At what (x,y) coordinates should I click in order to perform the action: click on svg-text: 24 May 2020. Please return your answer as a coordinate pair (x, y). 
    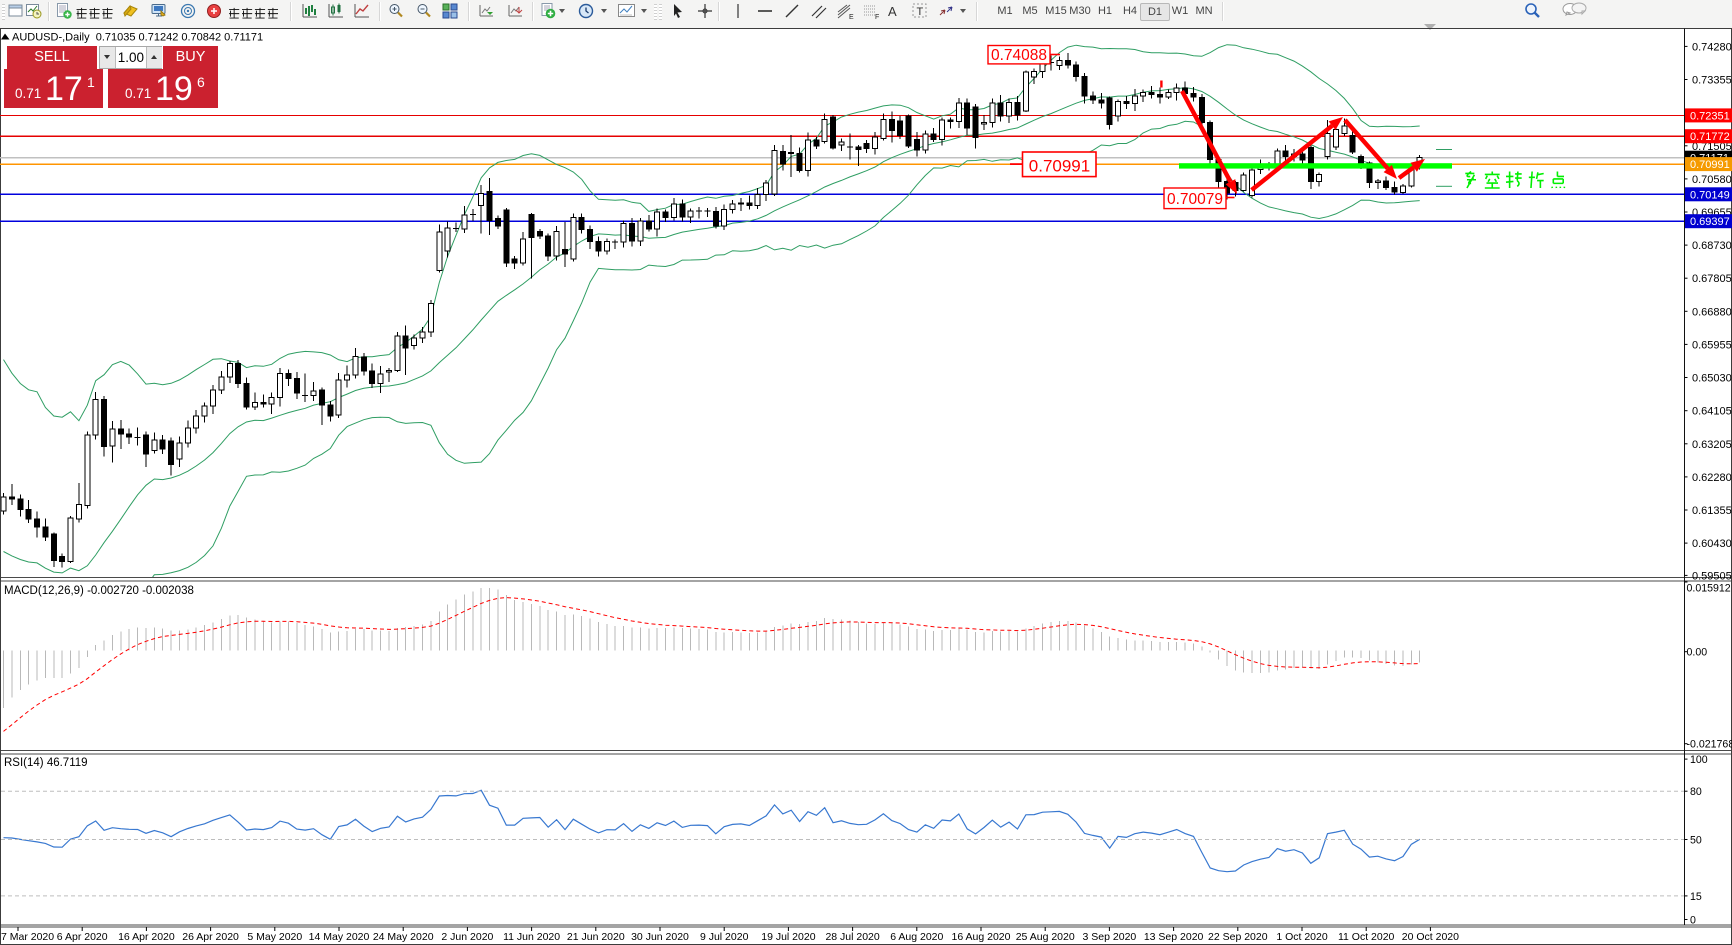
    Looking at the image, I should click on (403, 937).